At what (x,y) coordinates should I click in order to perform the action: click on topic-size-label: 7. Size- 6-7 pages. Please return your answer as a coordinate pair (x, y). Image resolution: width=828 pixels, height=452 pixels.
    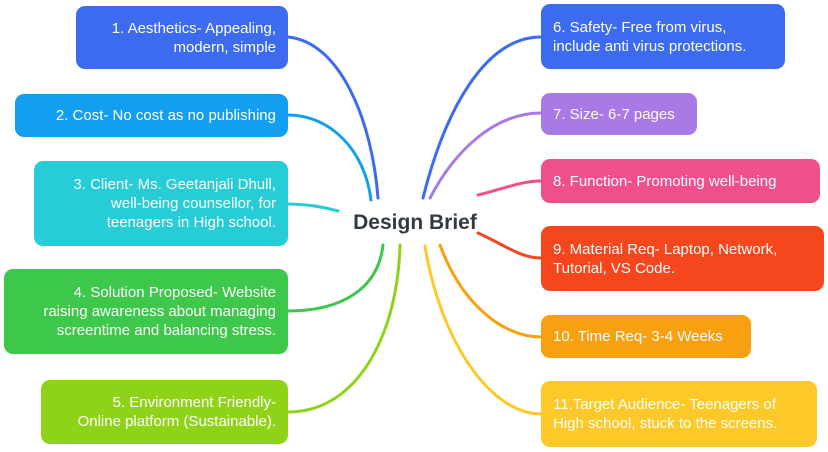
    Looking at the image, I should click on (614, 114).